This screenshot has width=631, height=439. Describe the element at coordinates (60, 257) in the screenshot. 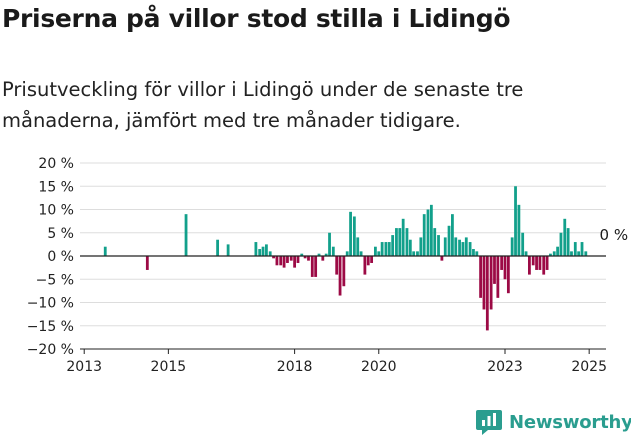

I see `y-tick-label: 0 %` at that location.